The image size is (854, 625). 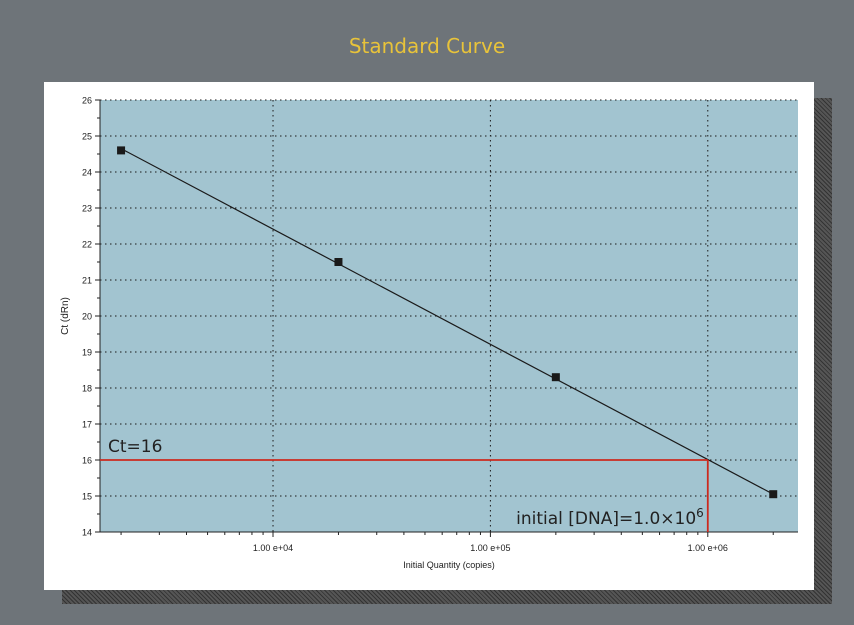 What do you see at coordinates (87, 533) in the screenshot?
I see `y-tick-label: 14` at bounding box center [87, 533].